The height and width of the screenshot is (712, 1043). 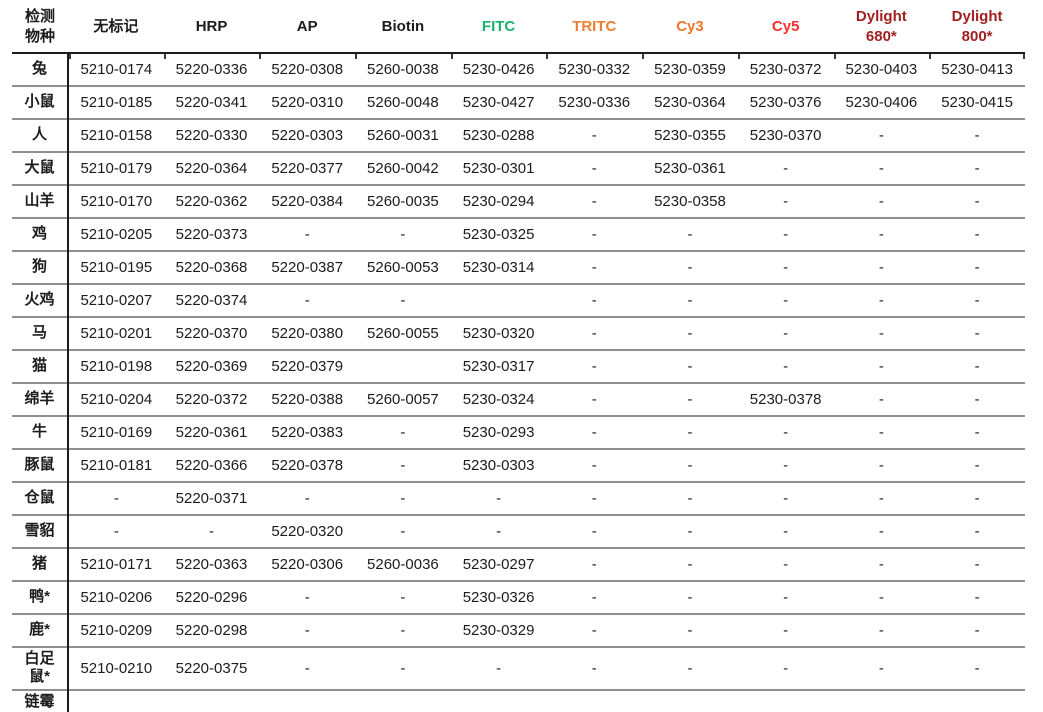 What do you see at coordinates (211, 168) in the screenshot?
I see `catalog-number-cell: 5220-0364` at bounding box center [211, 168].